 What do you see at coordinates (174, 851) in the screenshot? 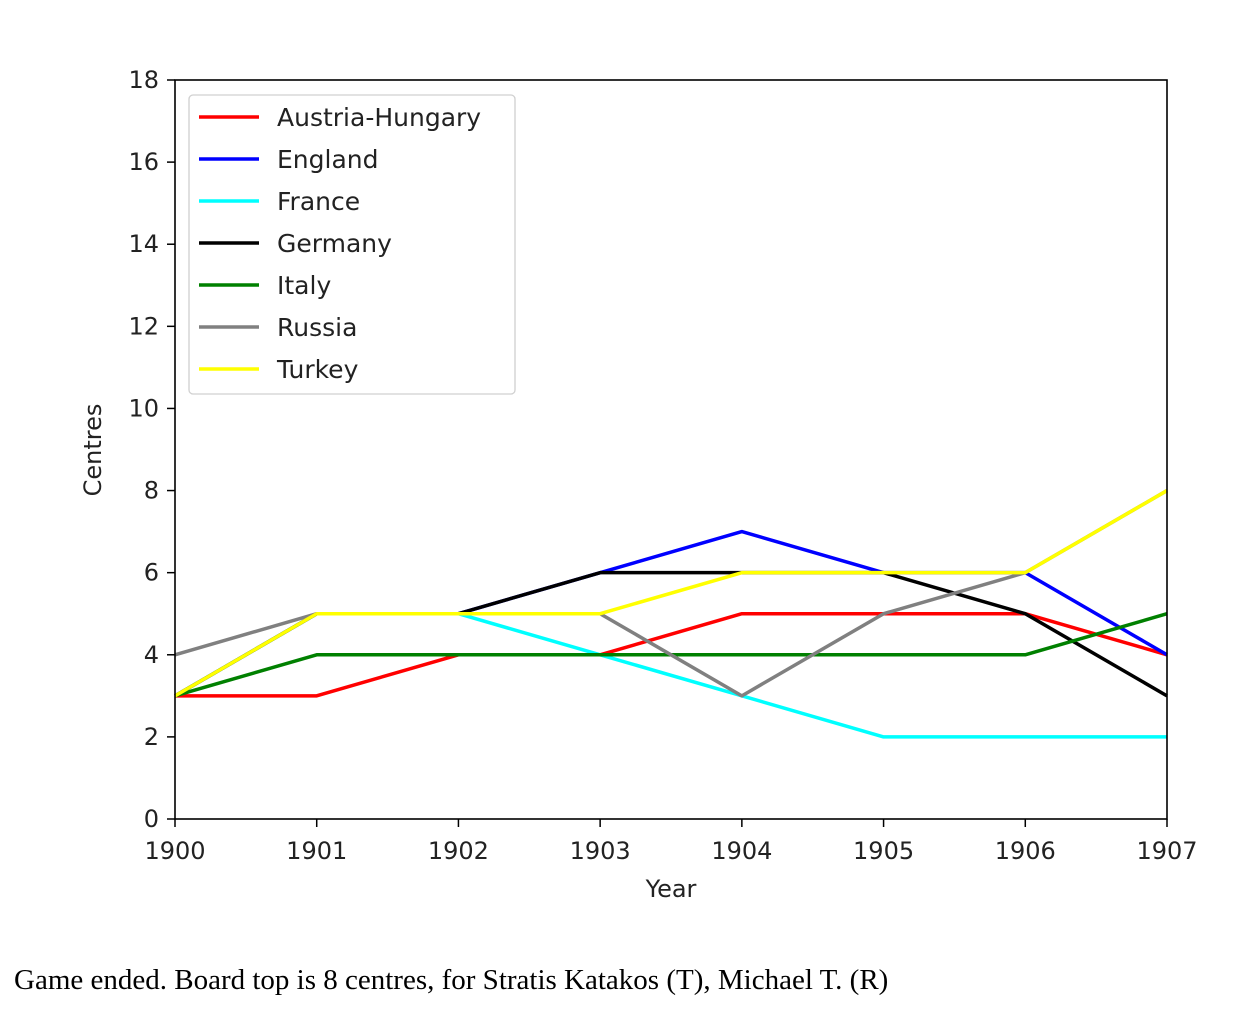
I see `x-tick-label: 1900` at bounding box center [174, 851].